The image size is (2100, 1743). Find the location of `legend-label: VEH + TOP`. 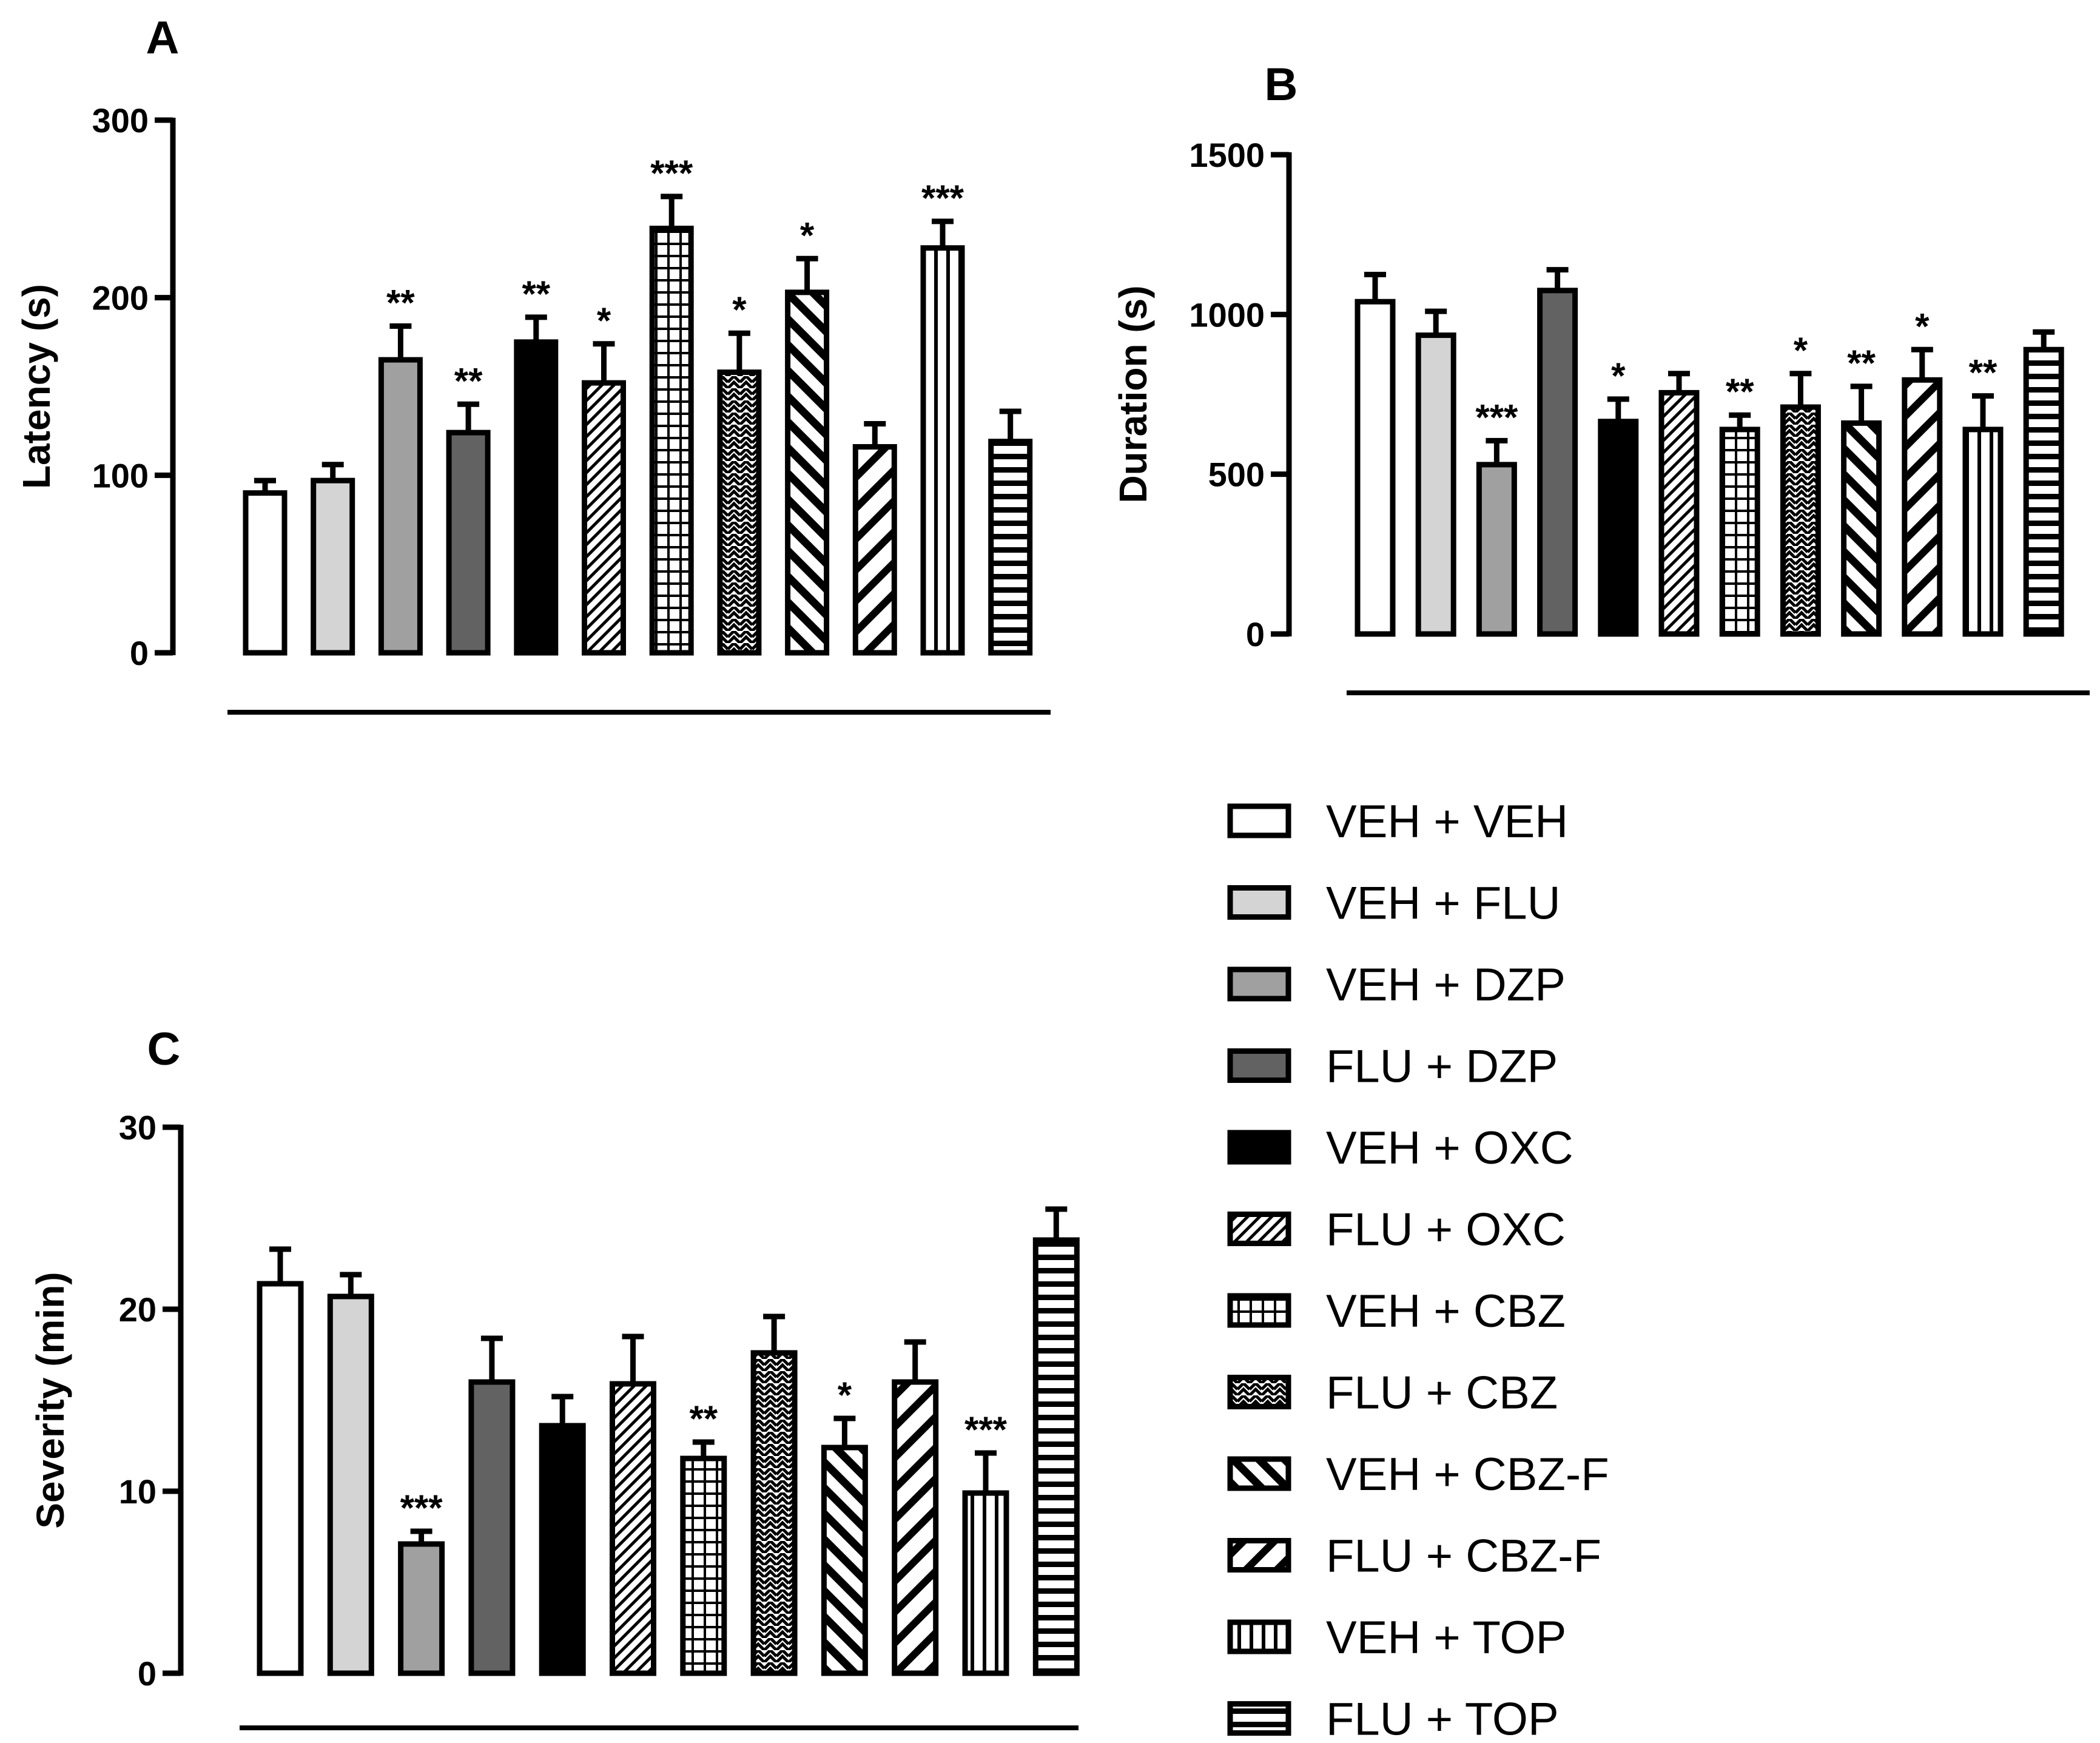

legend-label: VEH + TOP is located at coordinates (1446, 1638).